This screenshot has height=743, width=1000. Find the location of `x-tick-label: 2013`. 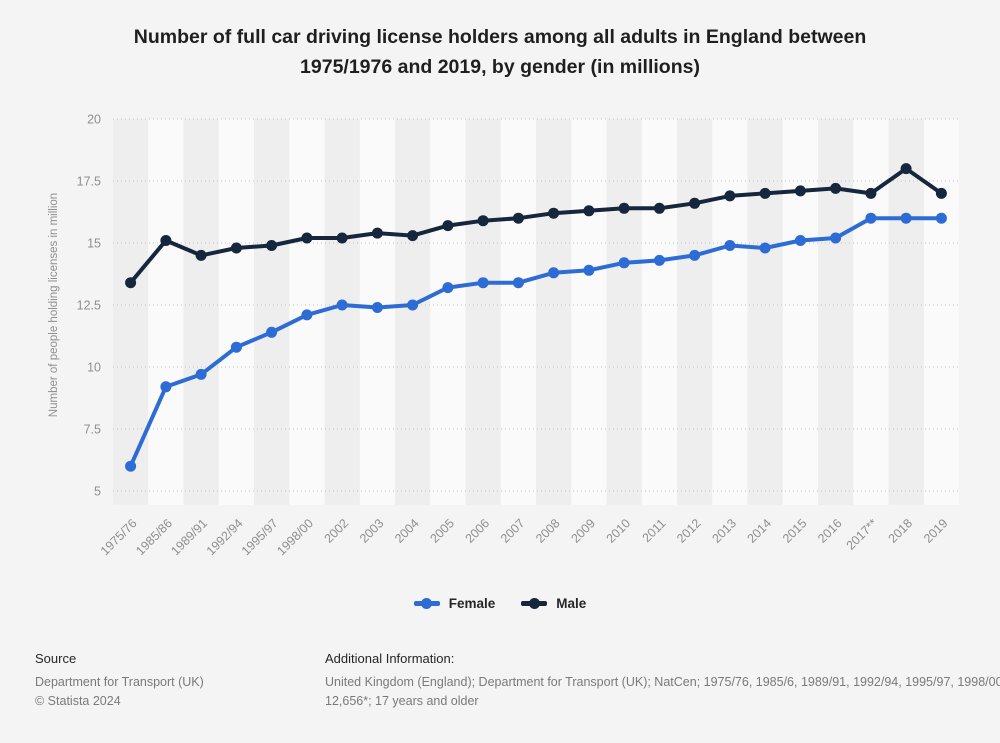

x-tick-label: 2013 is located at coordinates (724, 531).